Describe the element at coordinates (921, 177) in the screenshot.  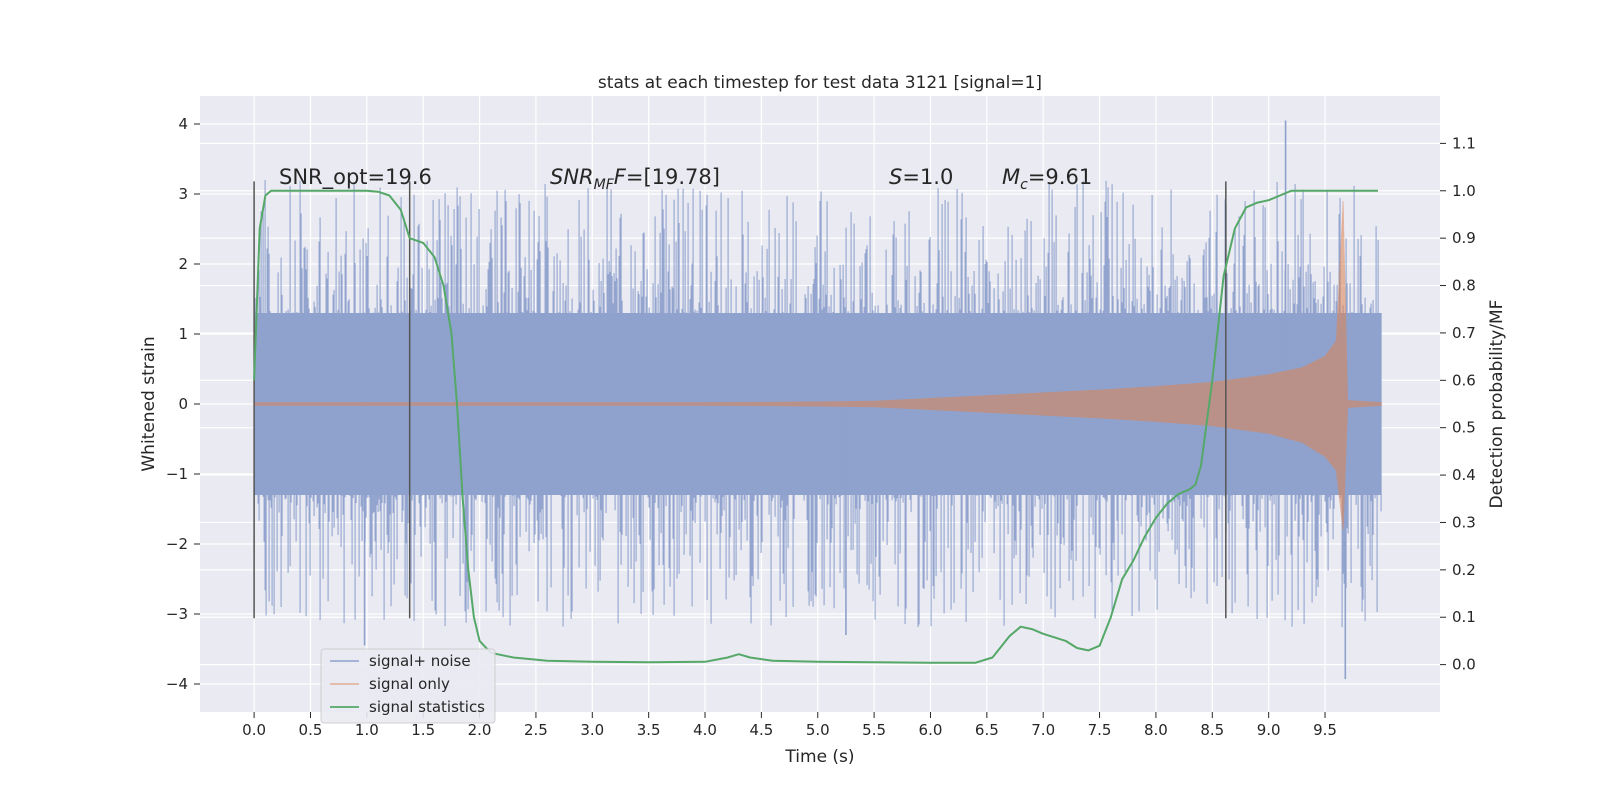
I see `annotation-s: S=1.0` at that location.